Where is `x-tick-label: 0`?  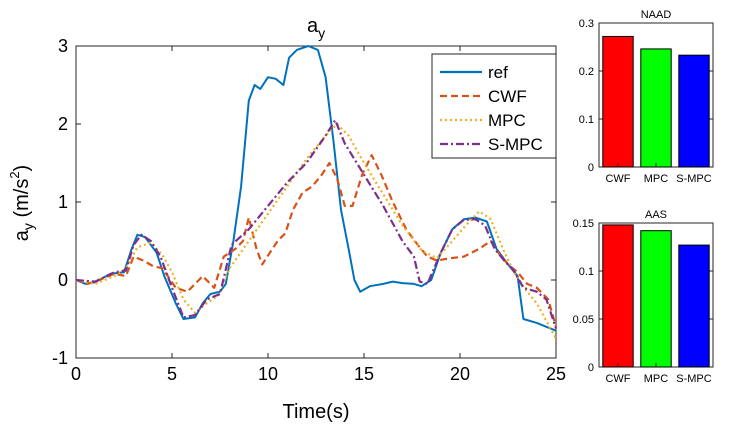
x-tick-label: 0 is located at coordinates (76, 374).